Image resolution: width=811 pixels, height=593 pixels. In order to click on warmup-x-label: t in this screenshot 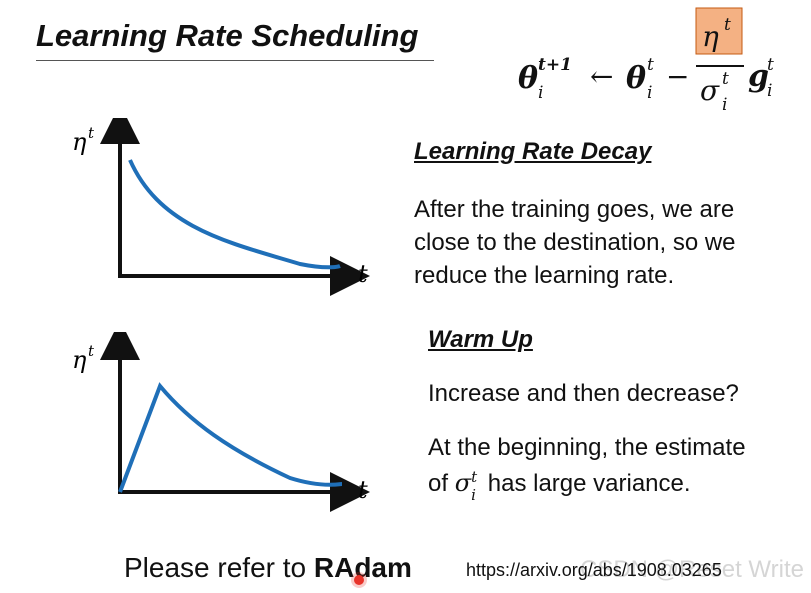, I will do `click(363, 490)`.